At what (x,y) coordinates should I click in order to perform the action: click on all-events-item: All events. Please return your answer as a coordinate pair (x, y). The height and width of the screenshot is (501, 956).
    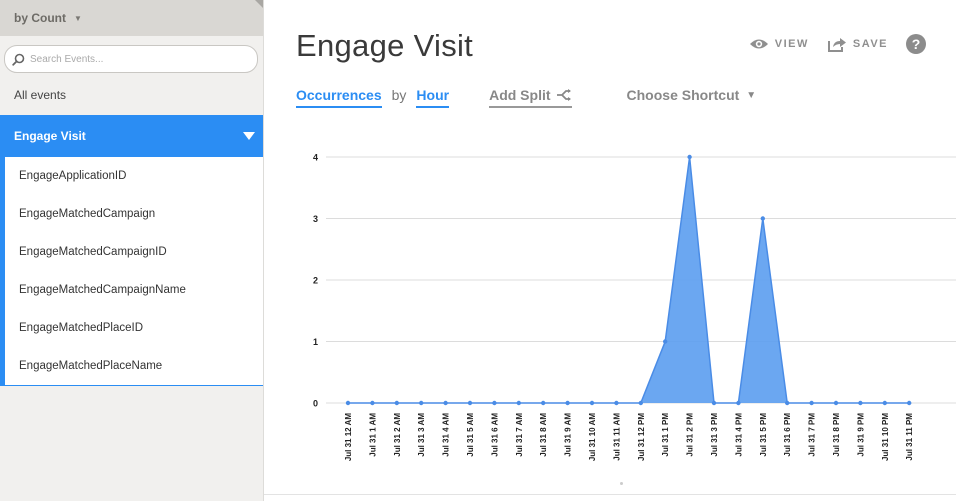
    Looking at the image, I should click on (131, 95).